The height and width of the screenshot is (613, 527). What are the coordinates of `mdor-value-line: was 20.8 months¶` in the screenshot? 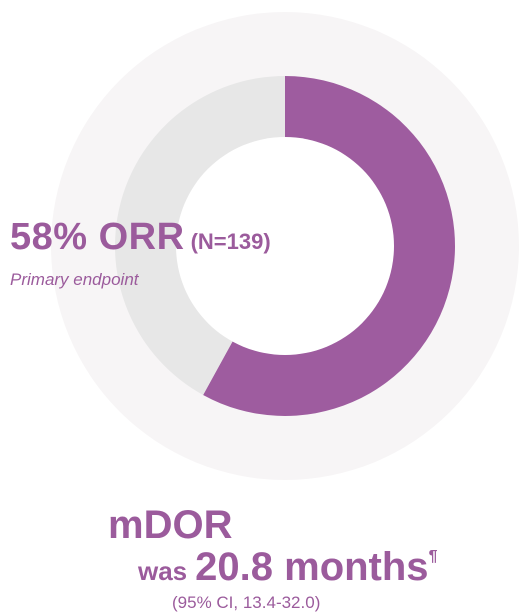 It's located at (311, 567).